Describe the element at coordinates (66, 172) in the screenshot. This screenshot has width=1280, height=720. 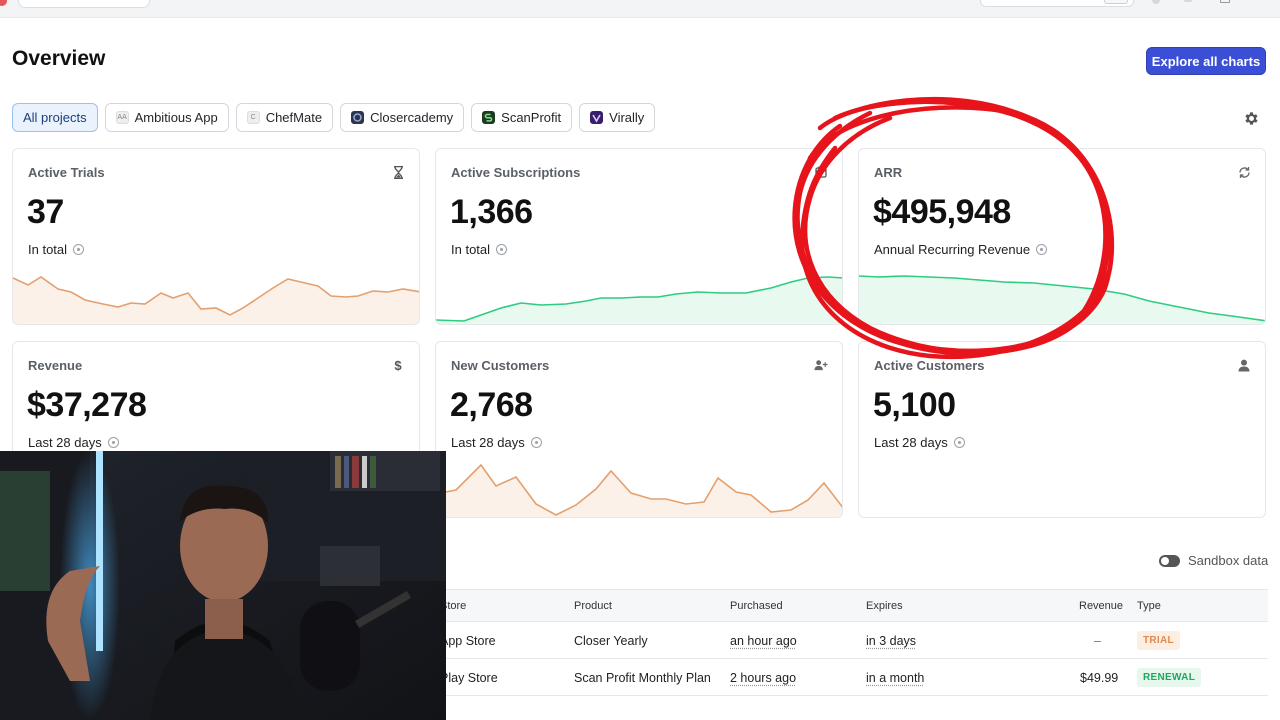
I see `card-label: Active Trials` at that location.